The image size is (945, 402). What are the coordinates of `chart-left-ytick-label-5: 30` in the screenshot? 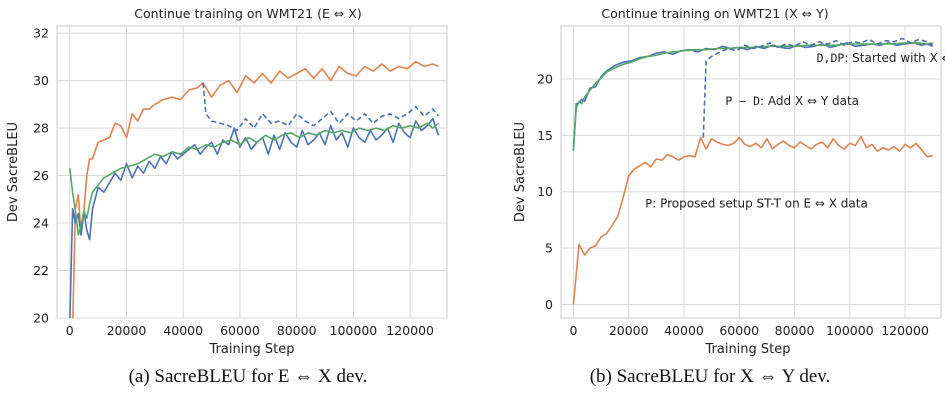 It's located at (41, 80).